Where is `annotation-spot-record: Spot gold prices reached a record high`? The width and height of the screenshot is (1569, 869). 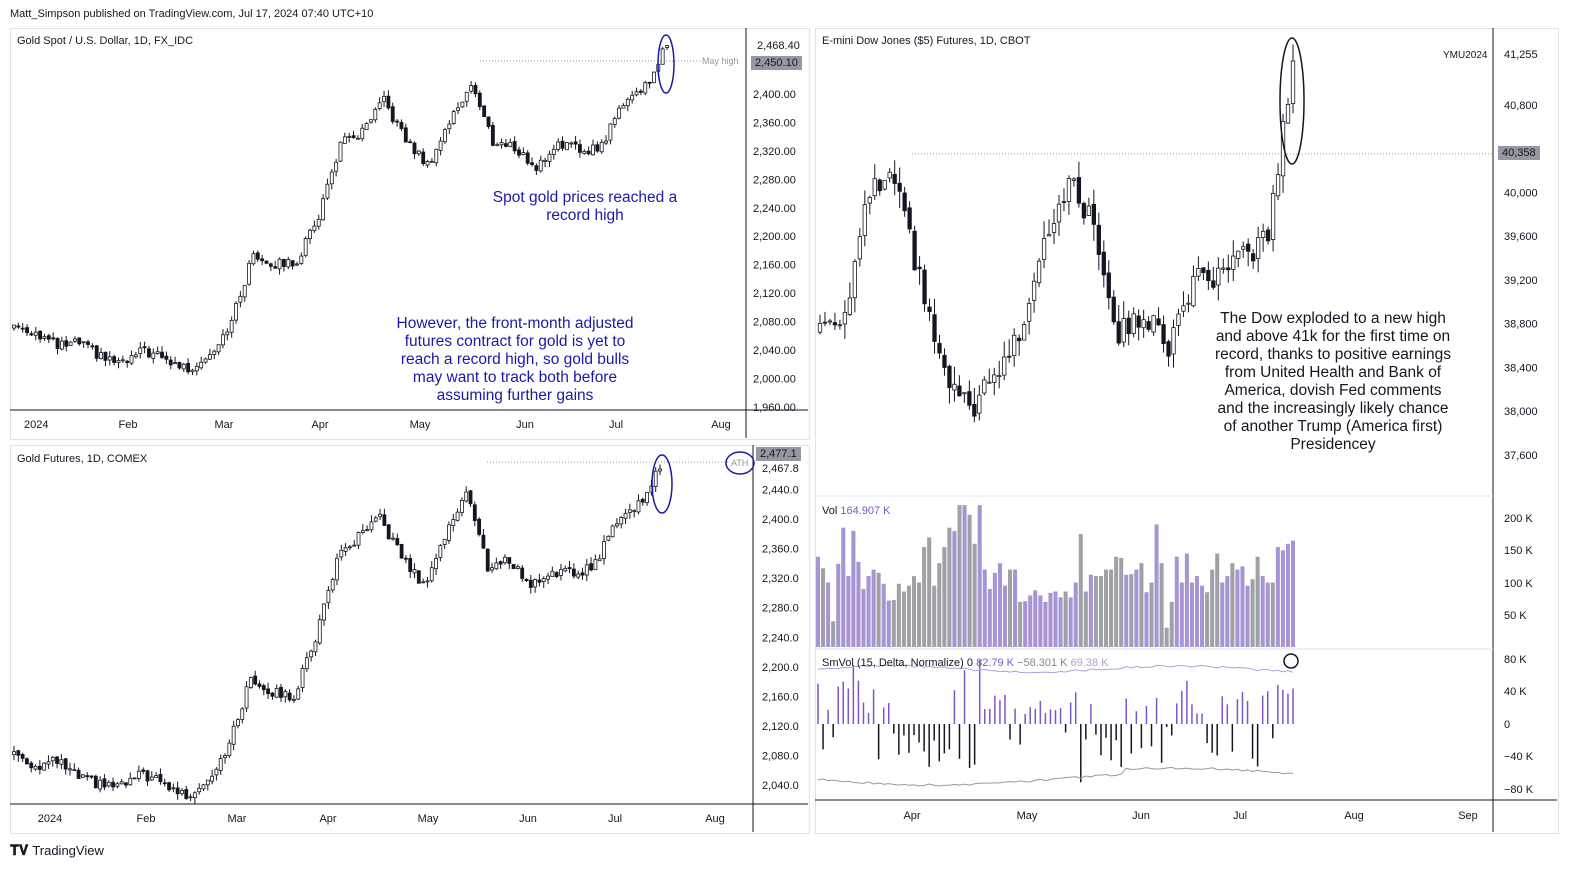 annotation-spot-record: Spot gold prices reached a record high is located at coordinates (585, 206).